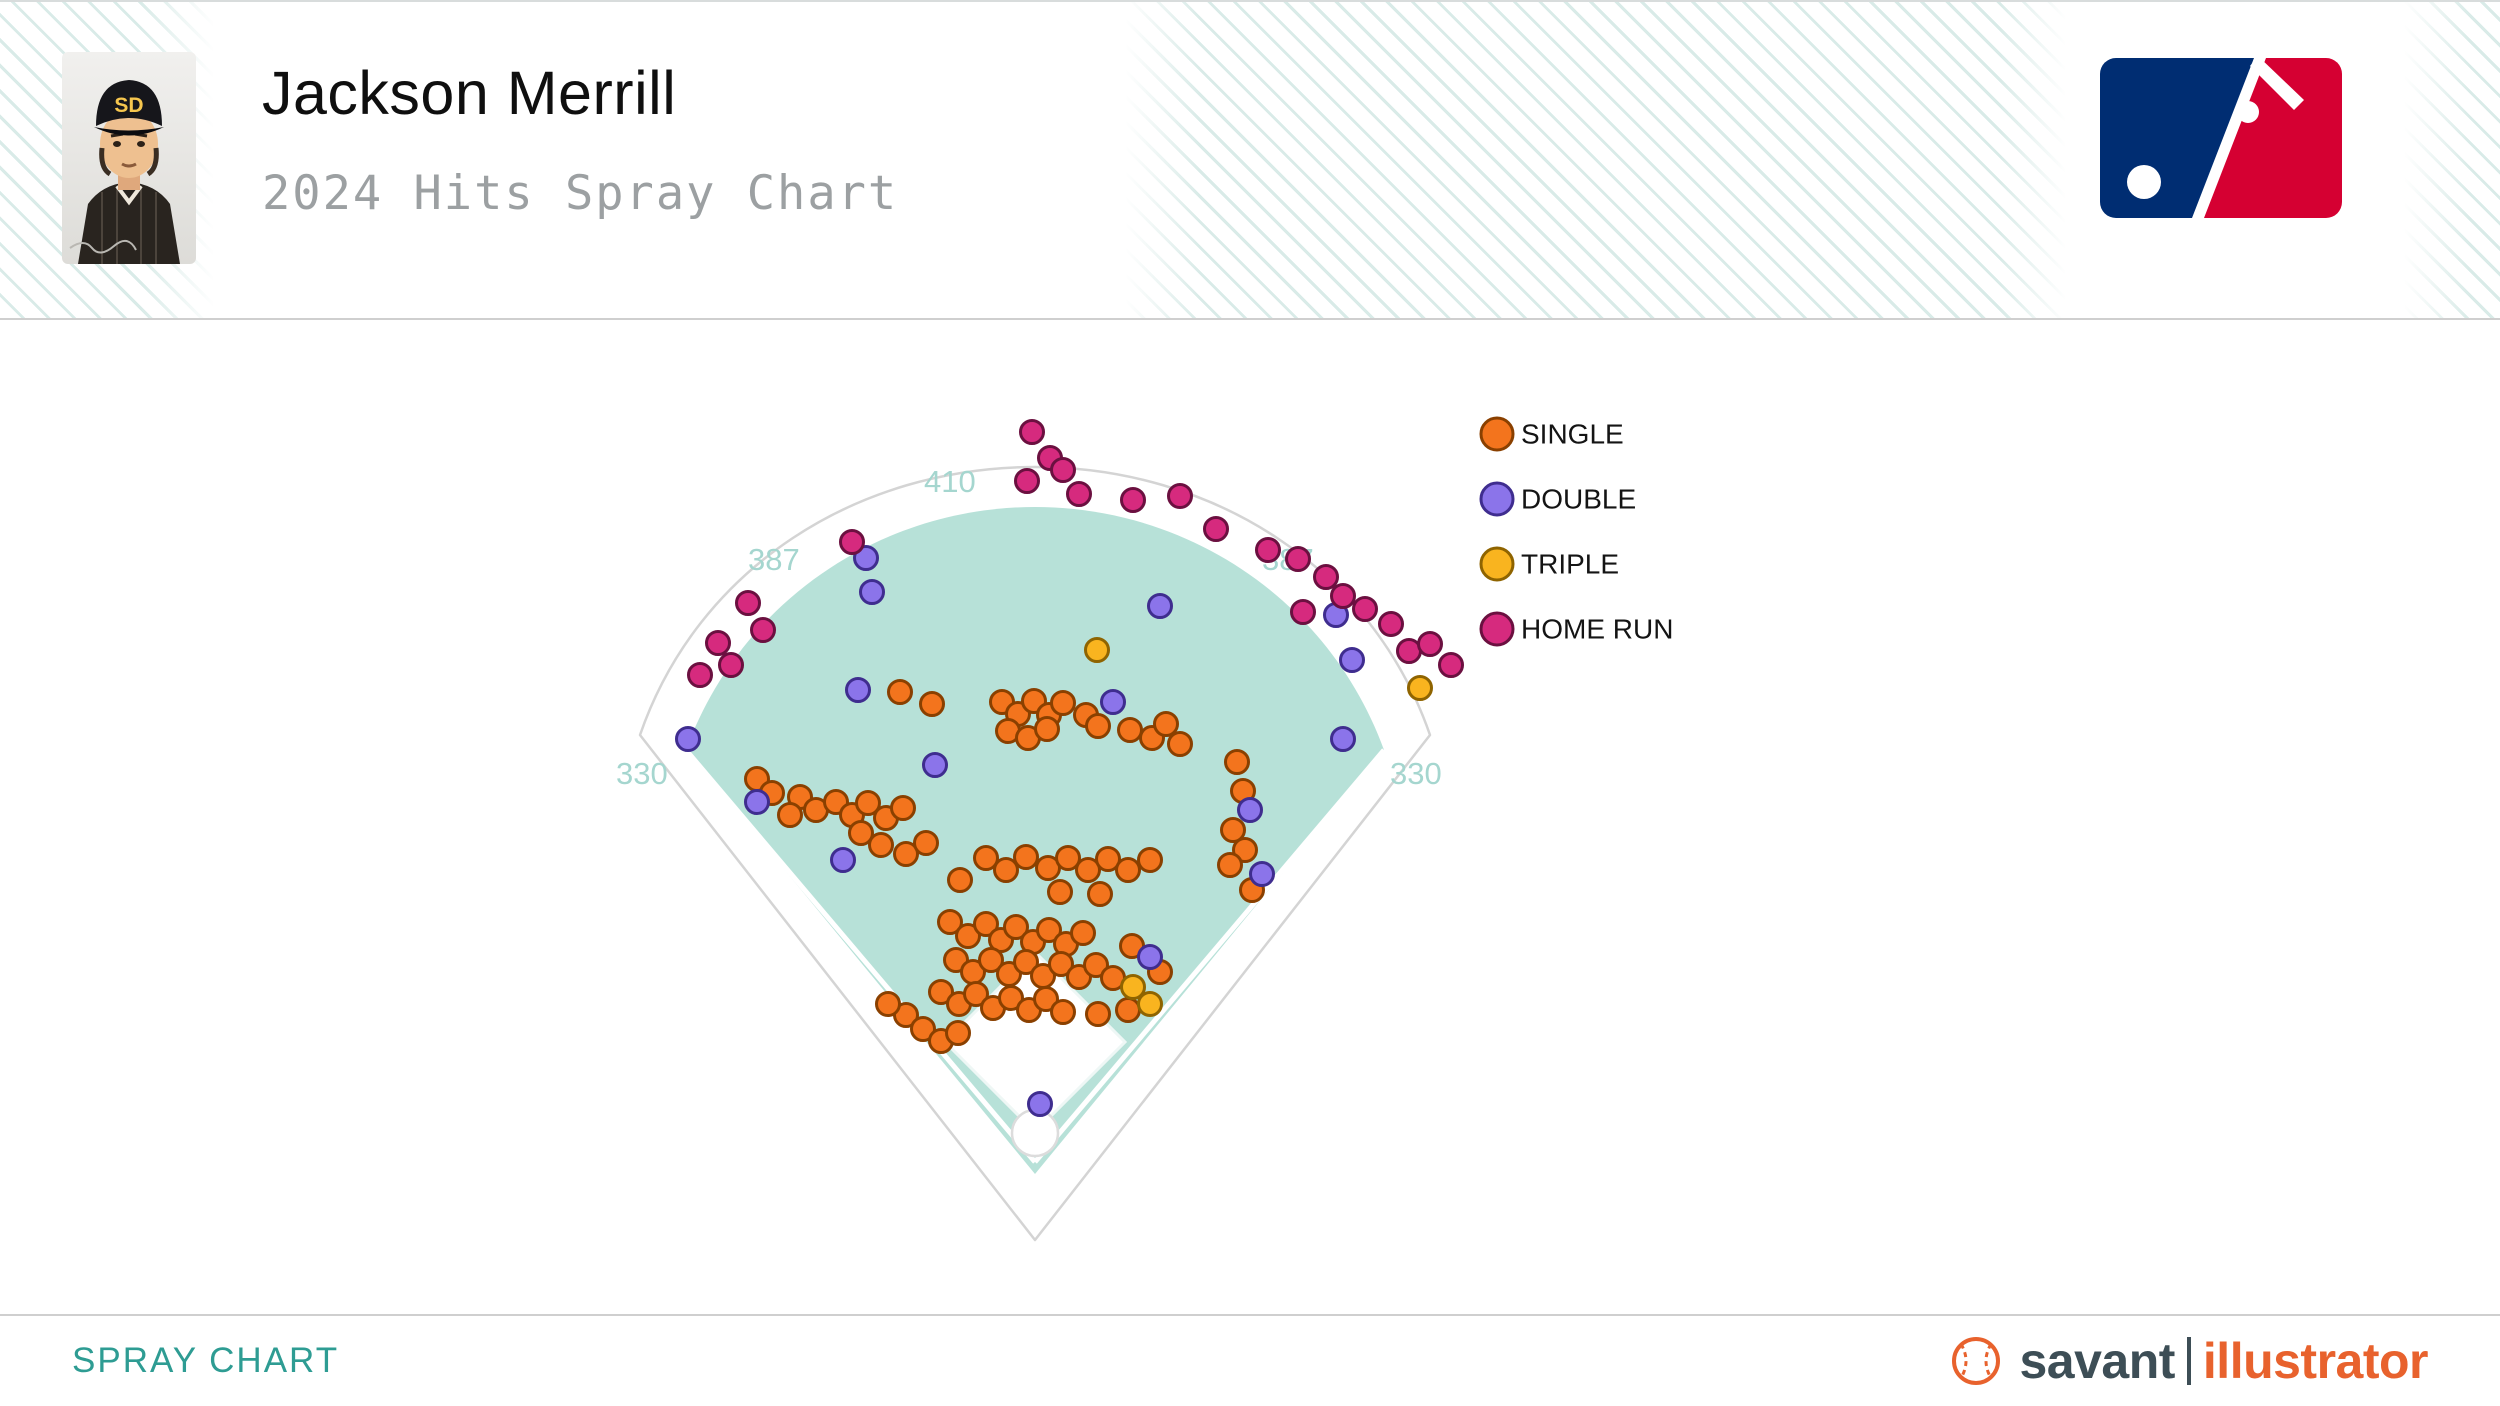 This screenshot has height=1406, width=2500. Describe the element at coordinates (117, 144) in the screenshot. I see `player-eye-left` at that location.